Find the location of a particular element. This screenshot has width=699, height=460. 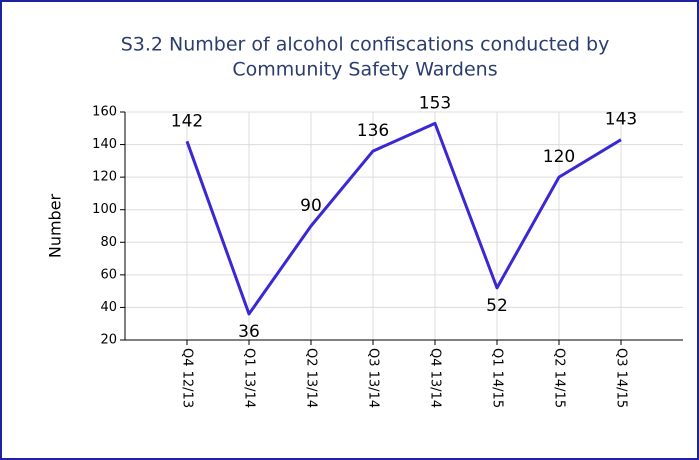

data-label: 90 is located at coordinates (311, 206).